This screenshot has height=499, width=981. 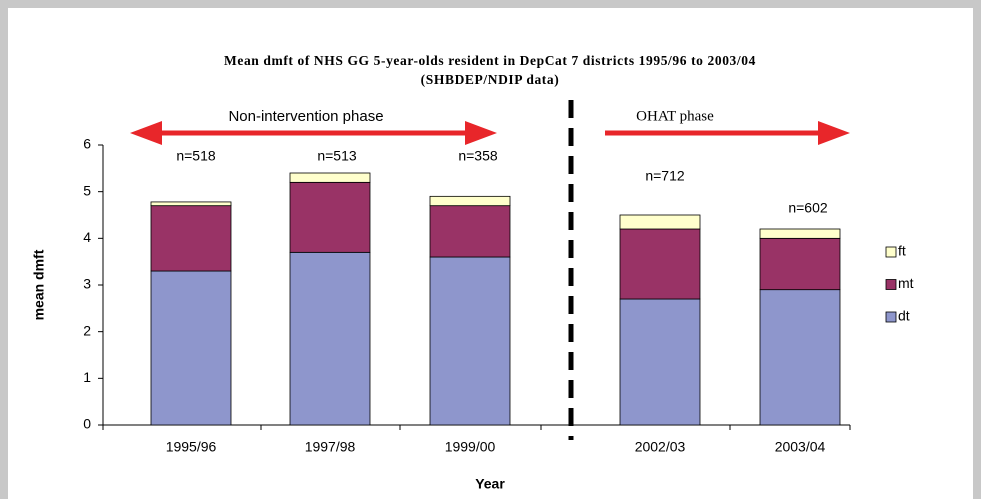 What do you see at coordinates (470, 447) in the screenshot?
I see `x-tick-label: 1999/00` at bounding box center [470, 447].